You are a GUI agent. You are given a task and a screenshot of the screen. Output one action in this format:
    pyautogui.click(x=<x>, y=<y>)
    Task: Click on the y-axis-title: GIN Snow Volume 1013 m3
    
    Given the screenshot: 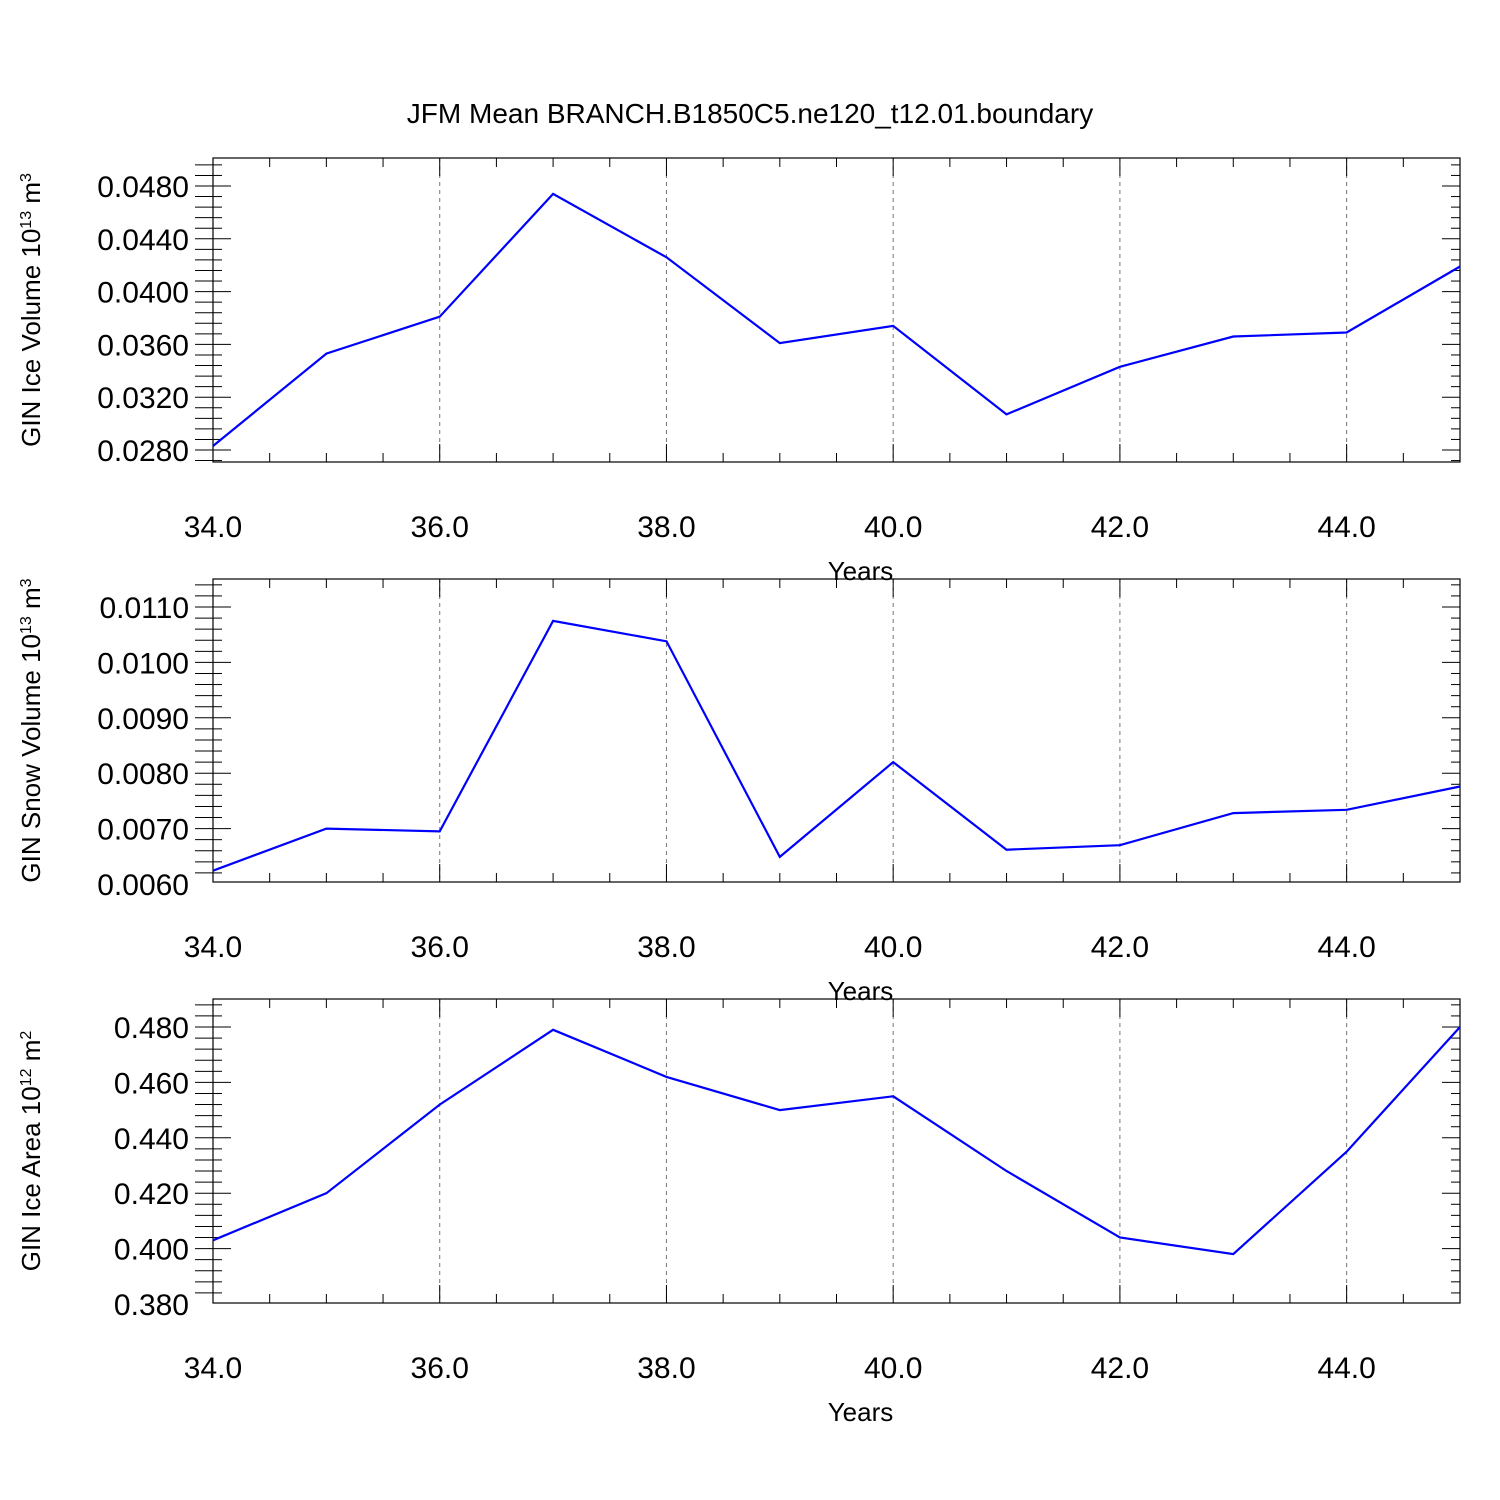 What is the action you would take?
    pyautogui.click(x=31, y=730)
    